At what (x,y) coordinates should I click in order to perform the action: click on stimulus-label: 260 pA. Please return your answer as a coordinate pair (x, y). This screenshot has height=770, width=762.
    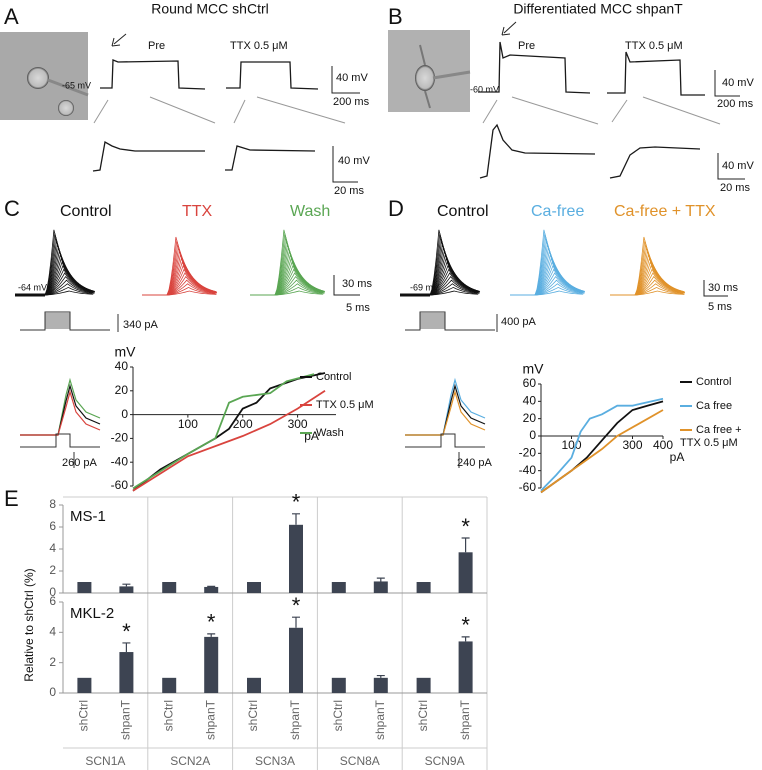
    Looking at the image, I should click on (80, 463).